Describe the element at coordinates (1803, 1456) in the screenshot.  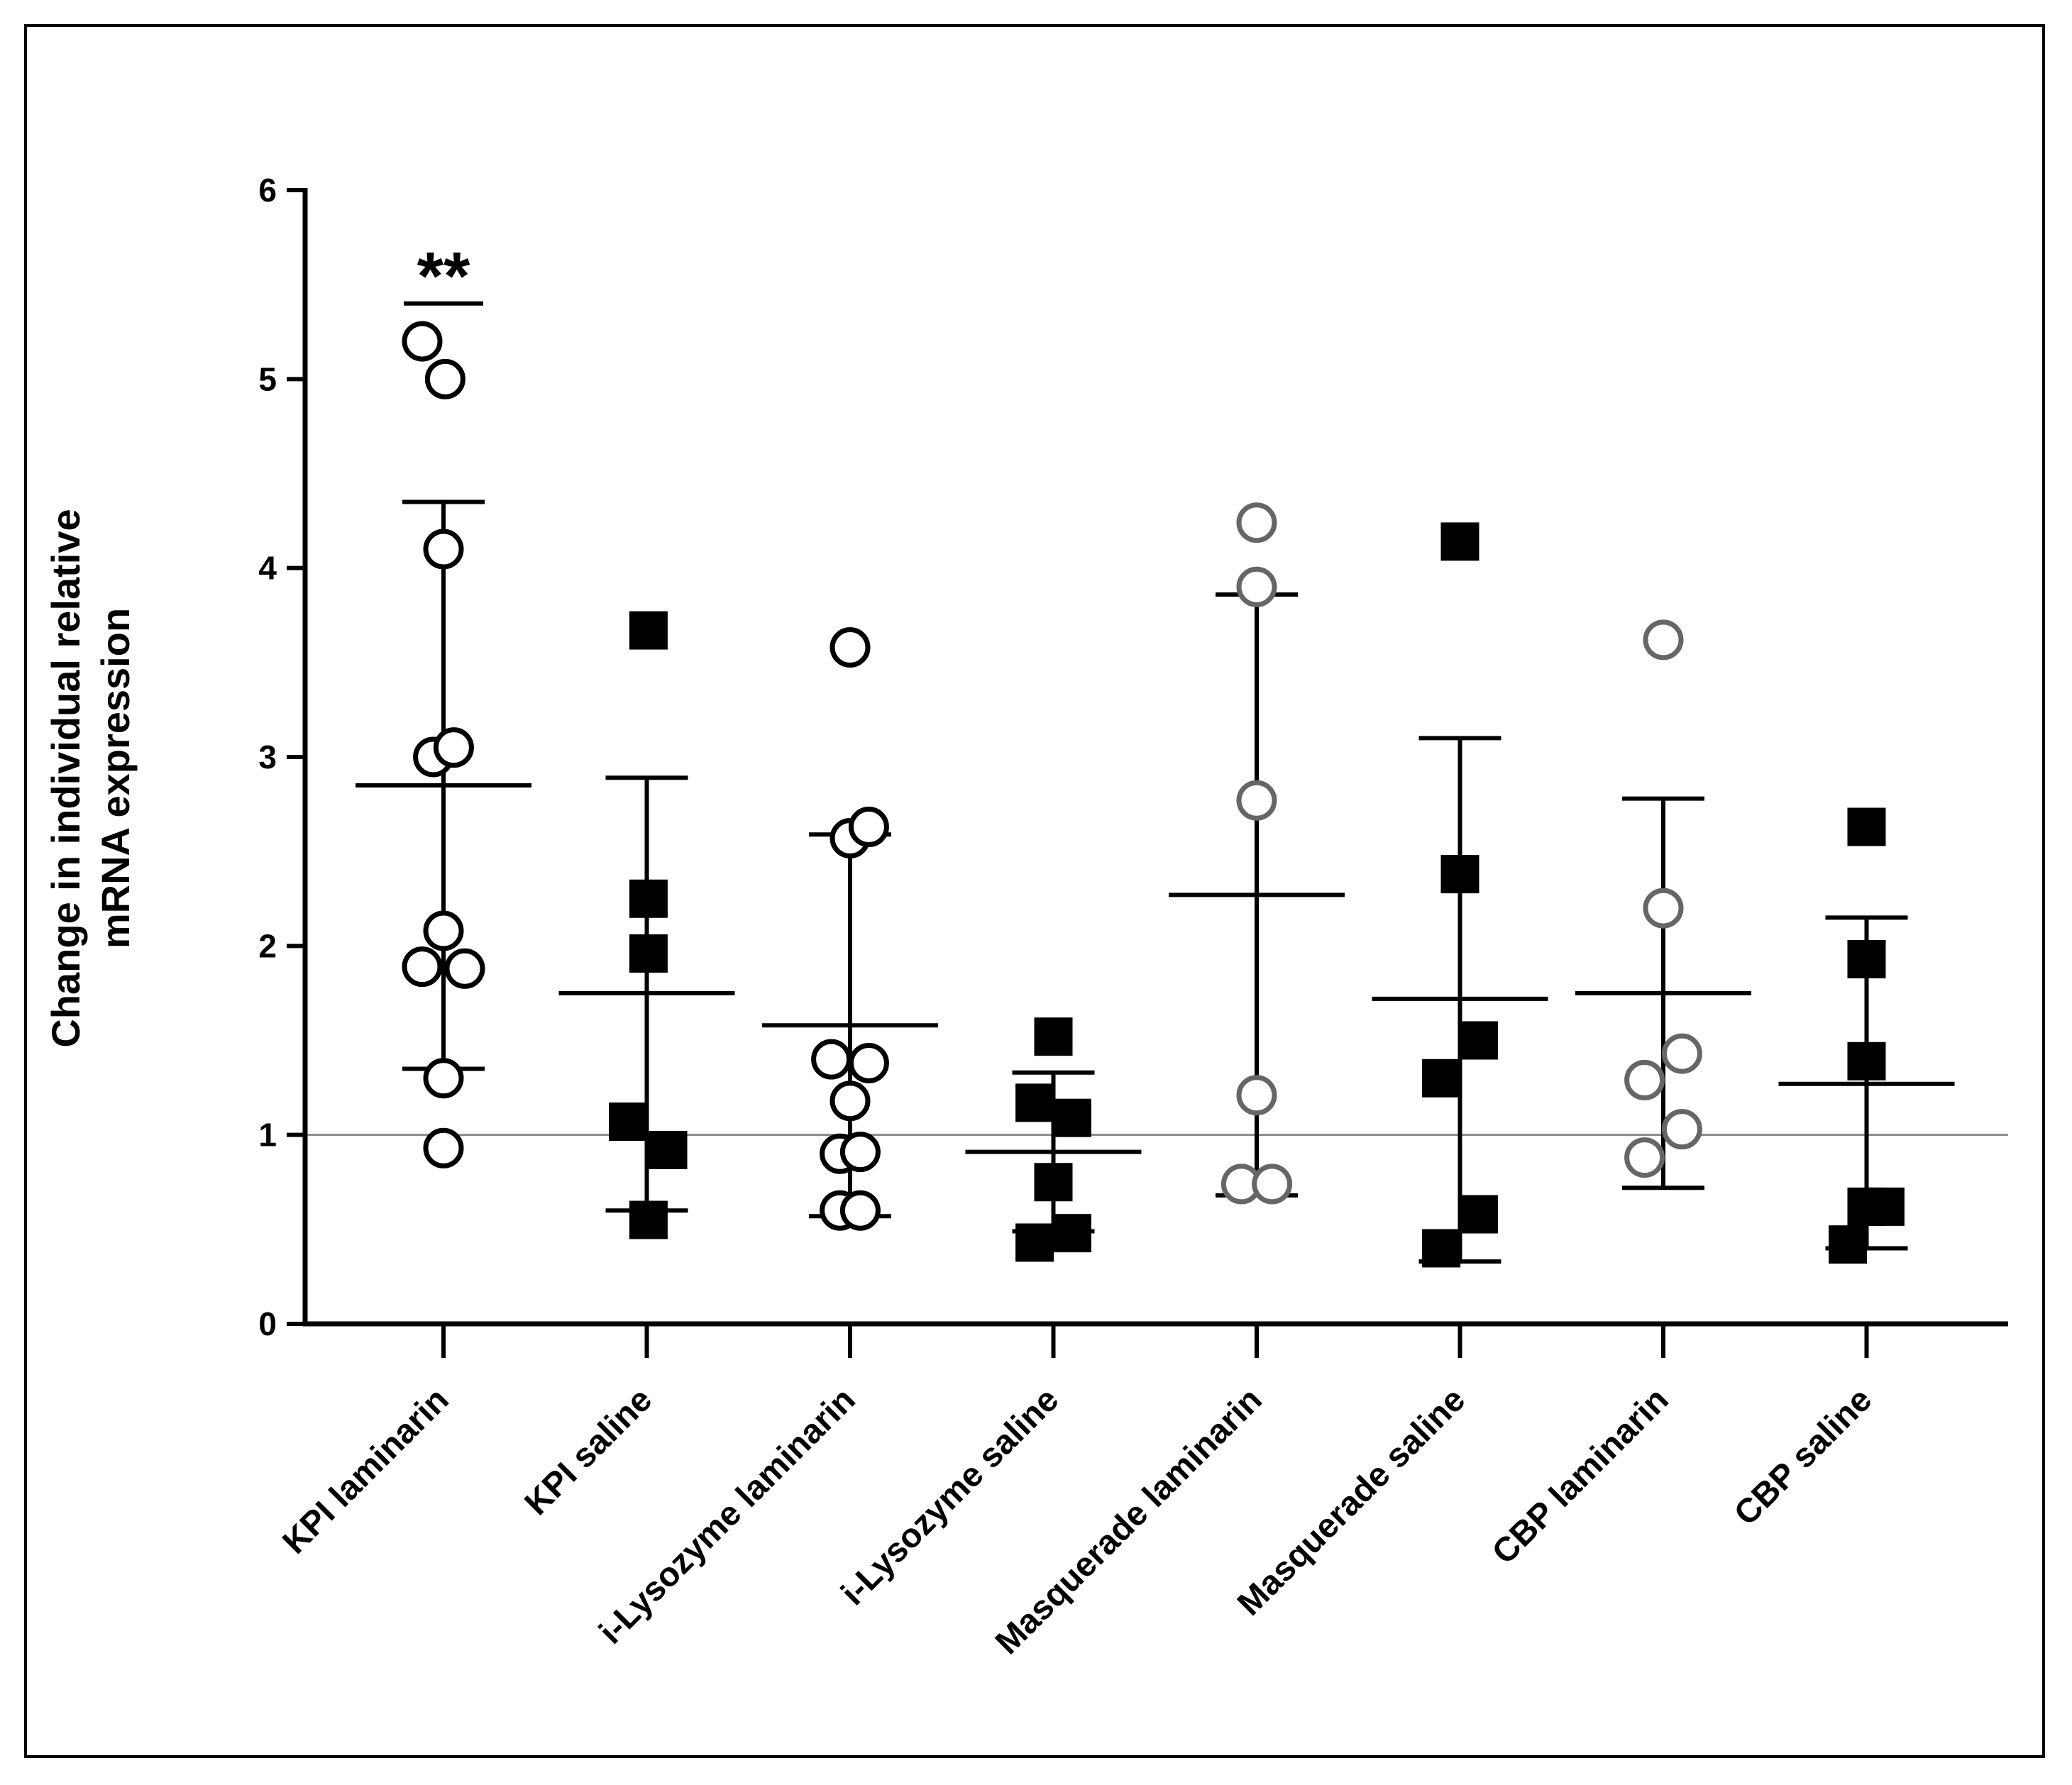
I see `x-category-label: CBP saline` at that location.